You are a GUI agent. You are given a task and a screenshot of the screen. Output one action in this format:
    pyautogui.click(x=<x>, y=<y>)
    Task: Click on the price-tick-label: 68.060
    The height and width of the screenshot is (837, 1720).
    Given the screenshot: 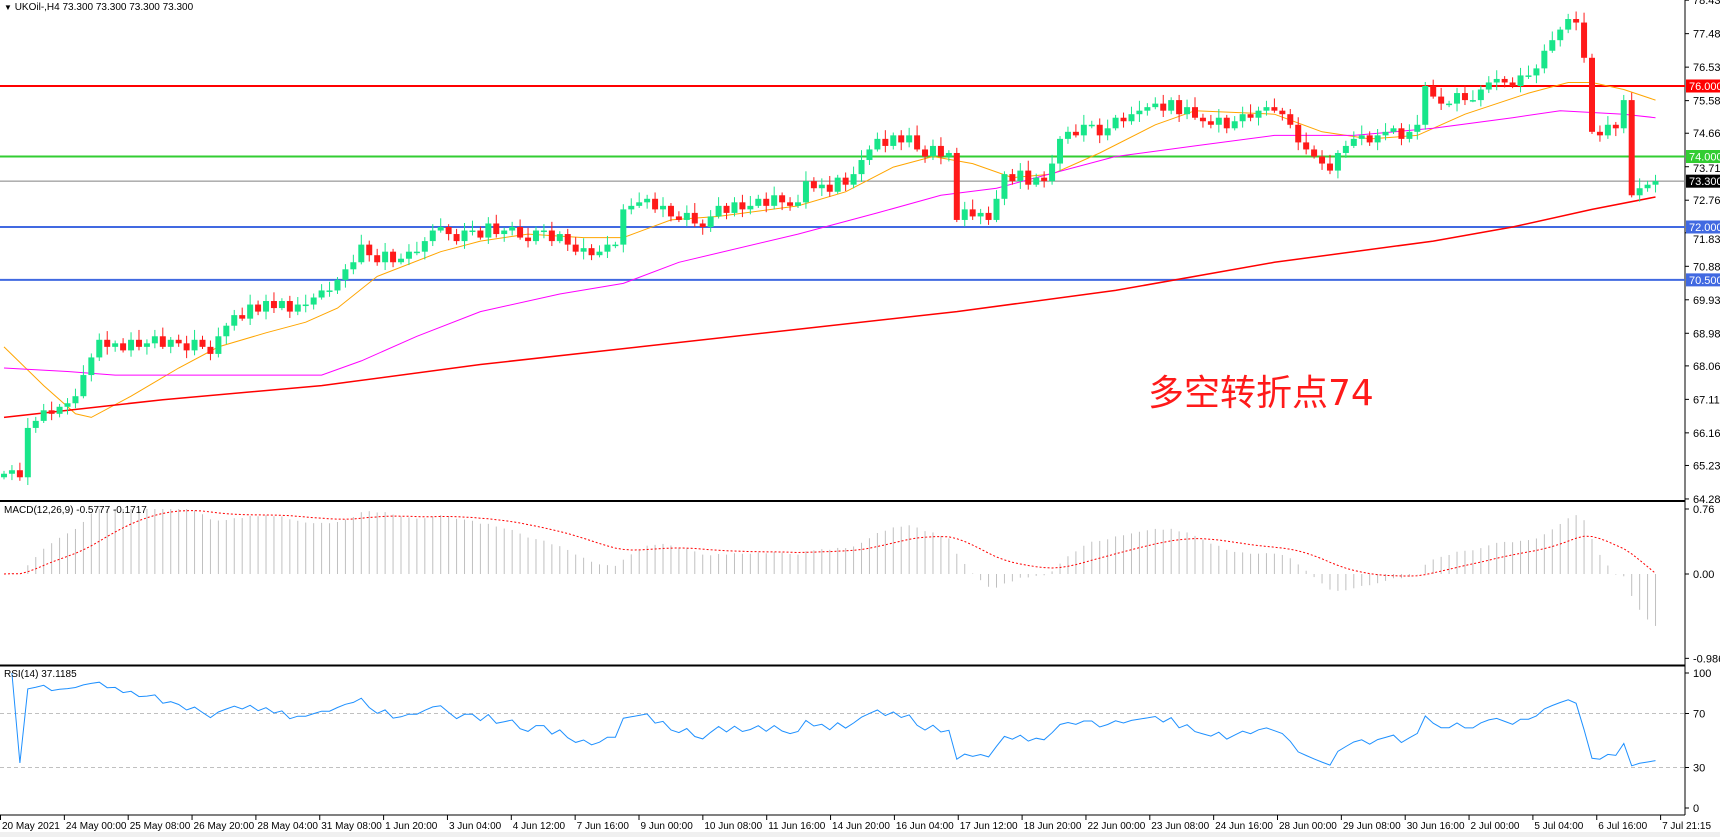 What is the action you would take?
    pyautogui.click(x=1706, y=367)
    